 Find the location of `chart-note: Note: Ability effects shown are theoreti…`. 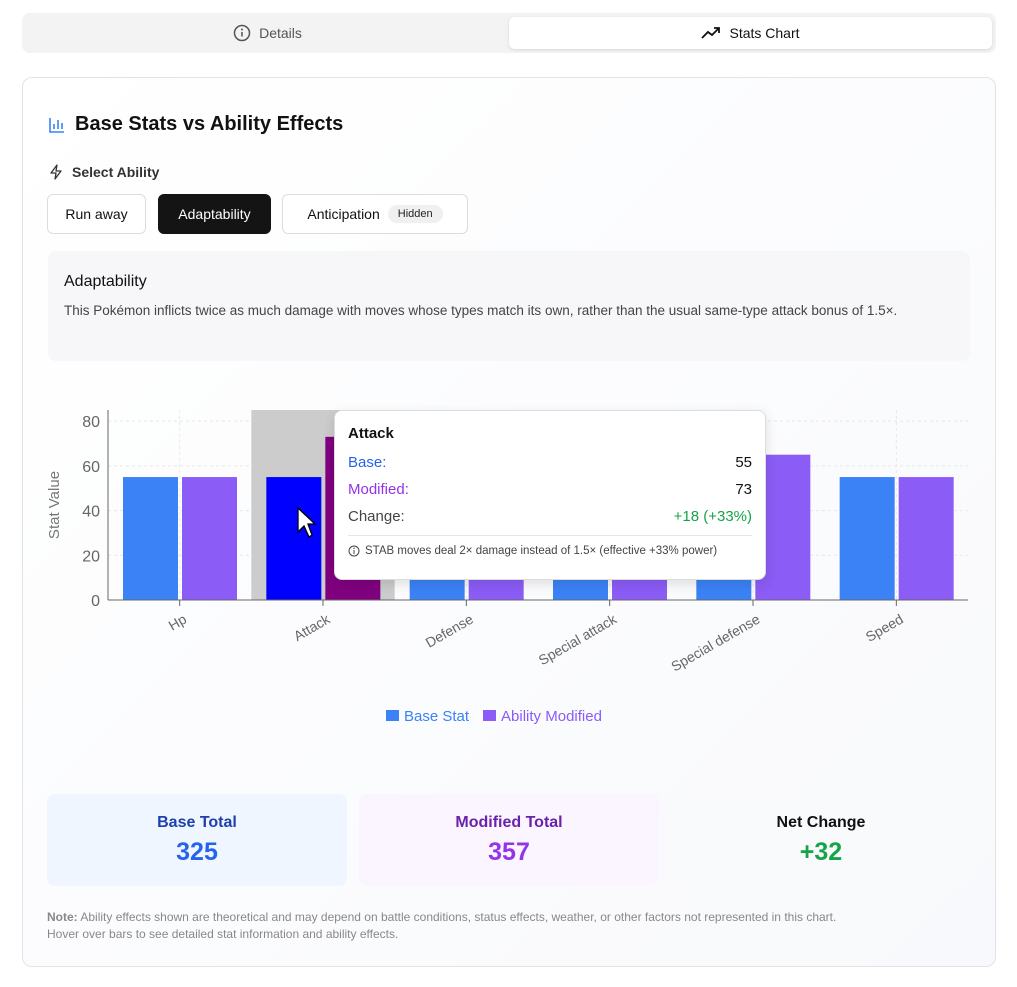

chart-note: Note: Ability effects shown are theoreti… is located at coordinates (441, 926).